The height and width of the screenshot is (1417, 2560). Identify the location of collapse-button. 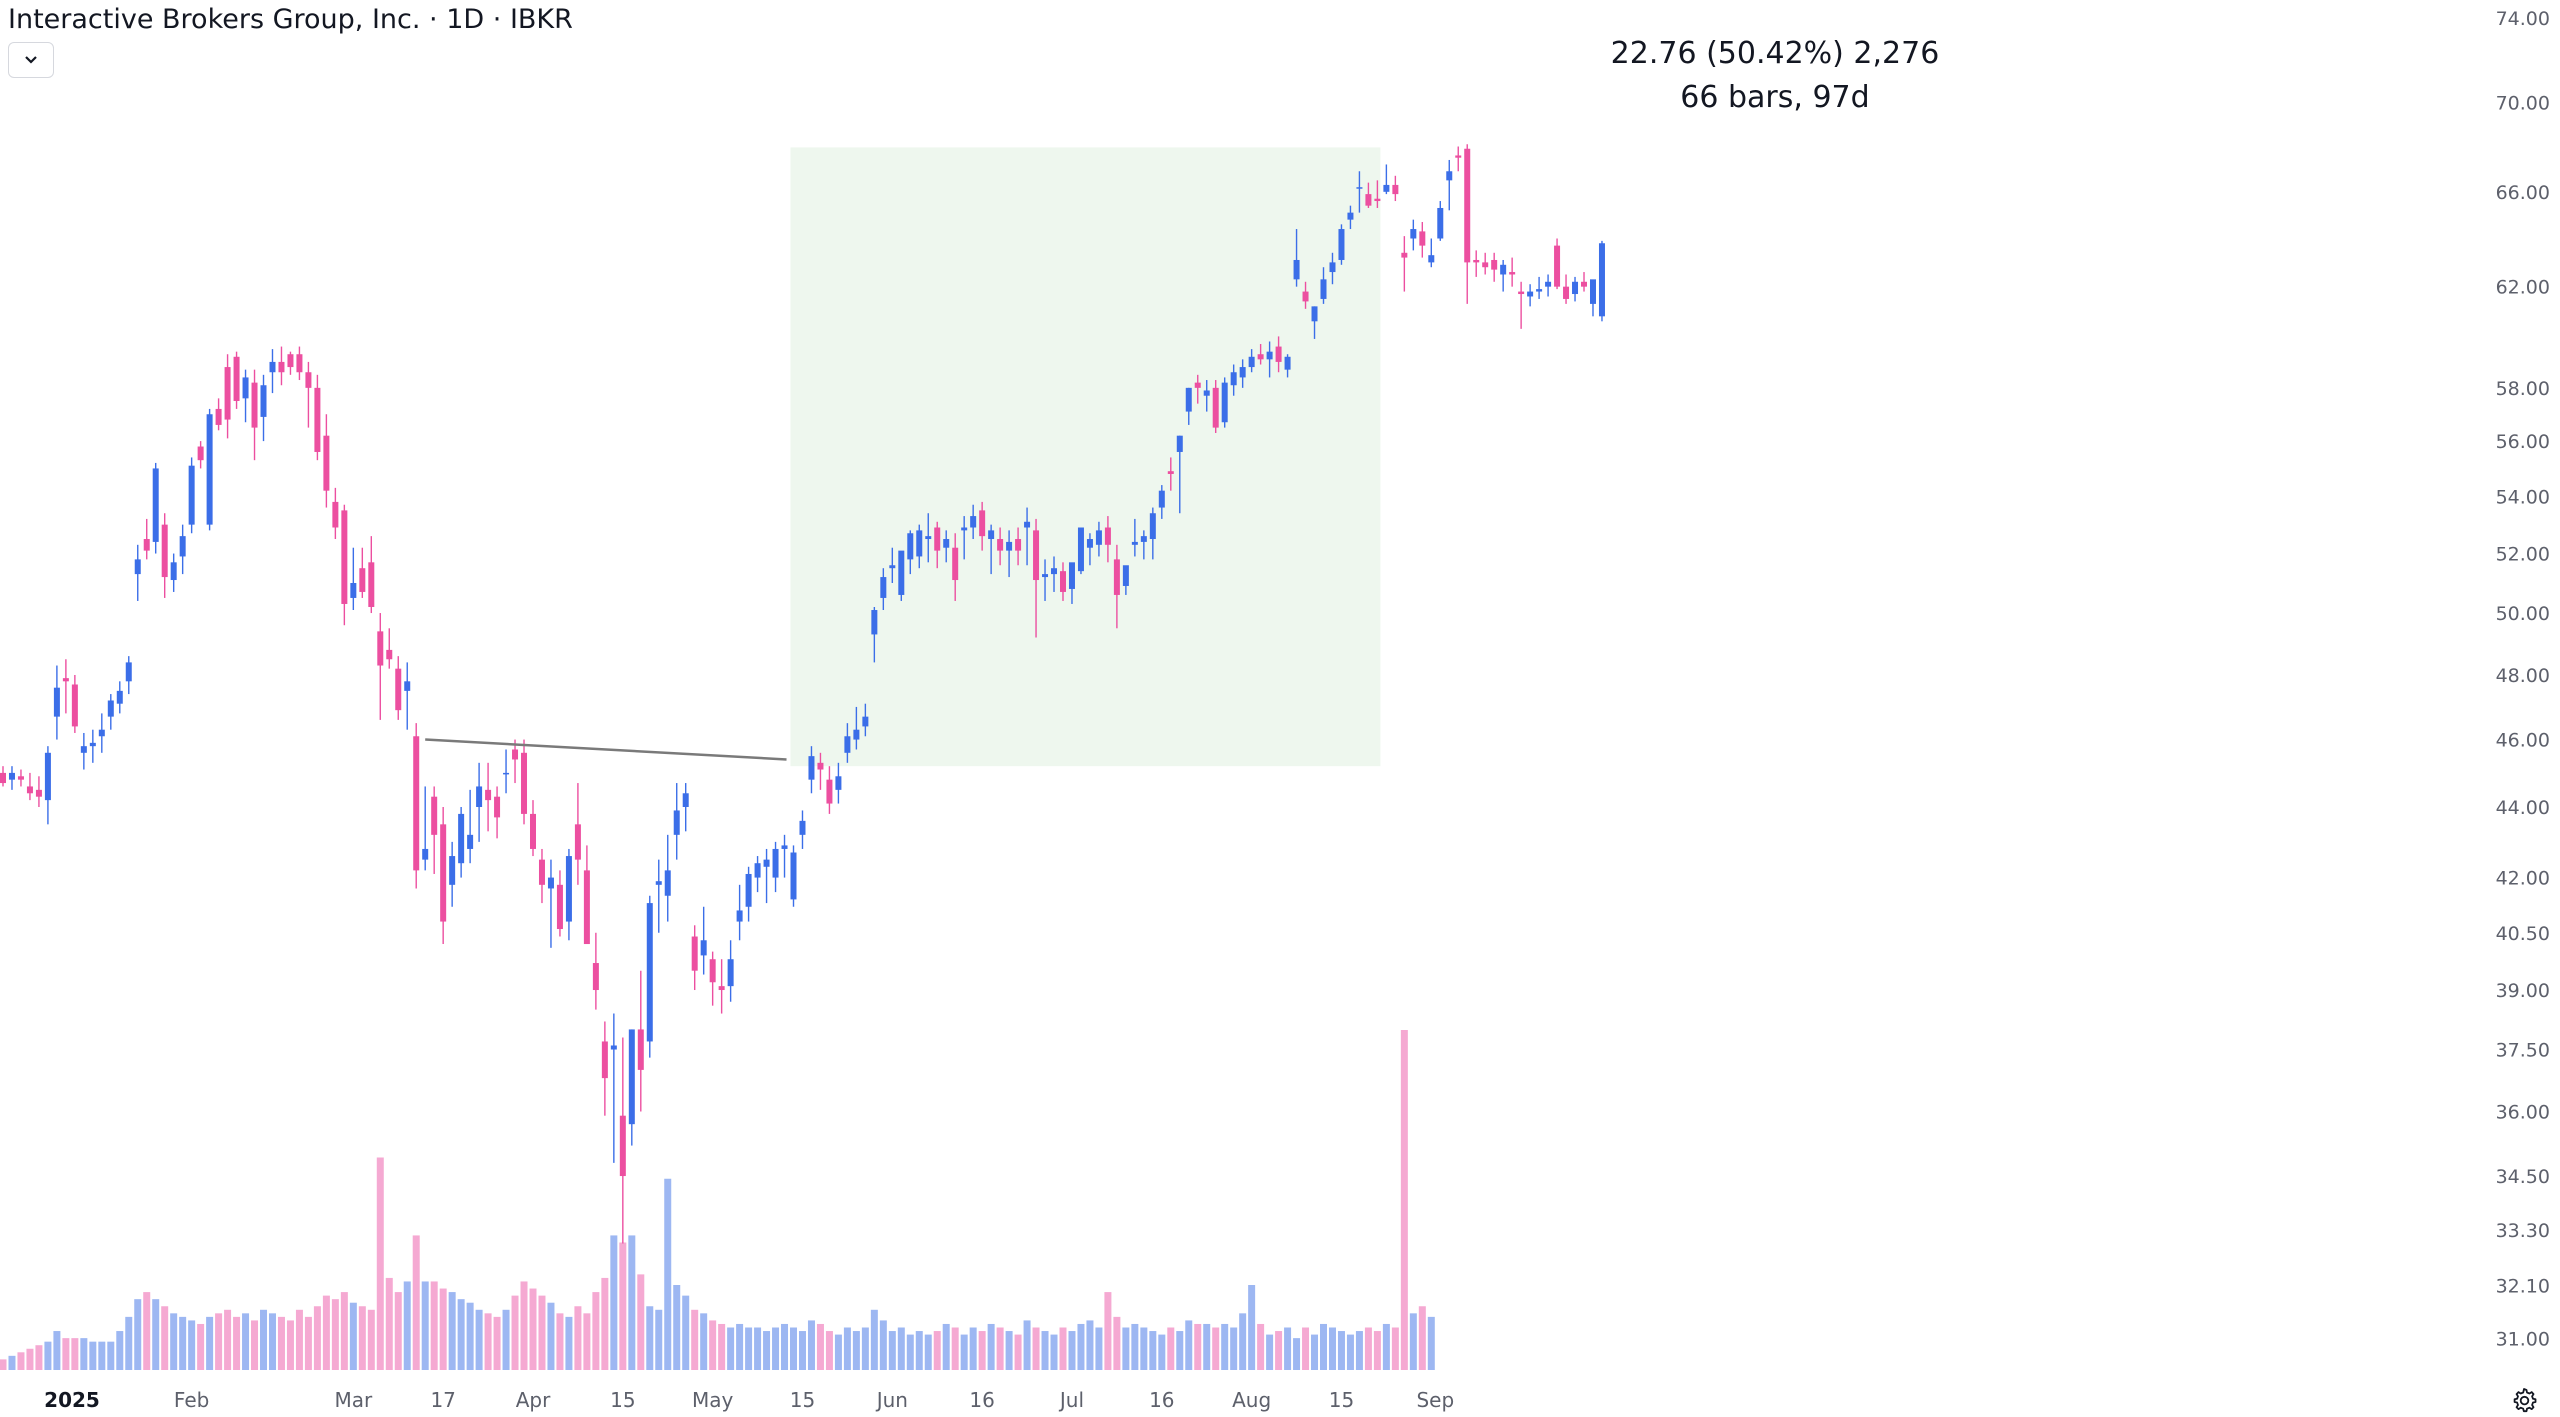
(31, 60).